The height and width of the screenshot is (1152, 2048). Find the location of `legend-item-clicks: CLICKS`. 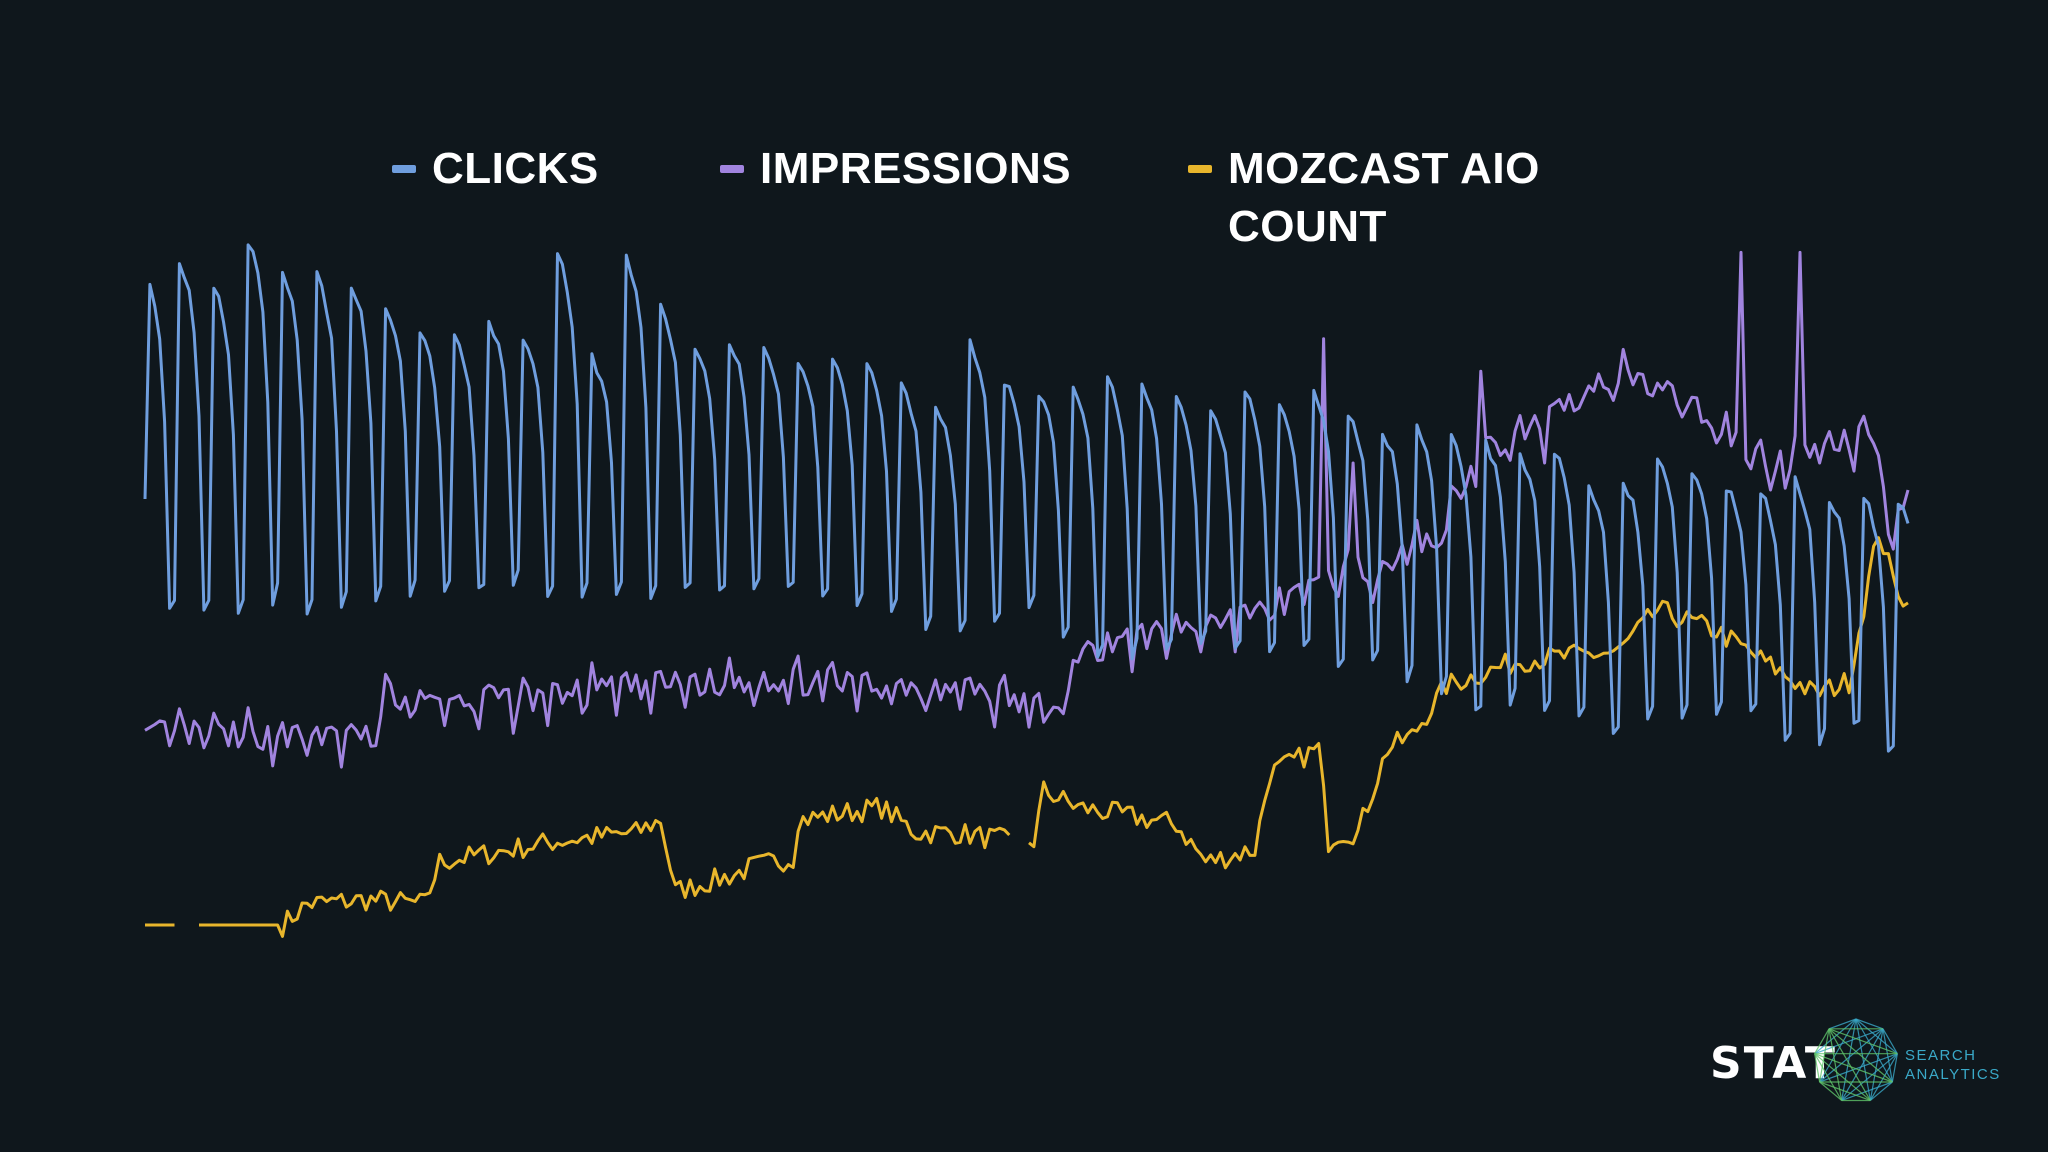

legend-item-clicks: CLICKS is located at coordinates (495, 169).